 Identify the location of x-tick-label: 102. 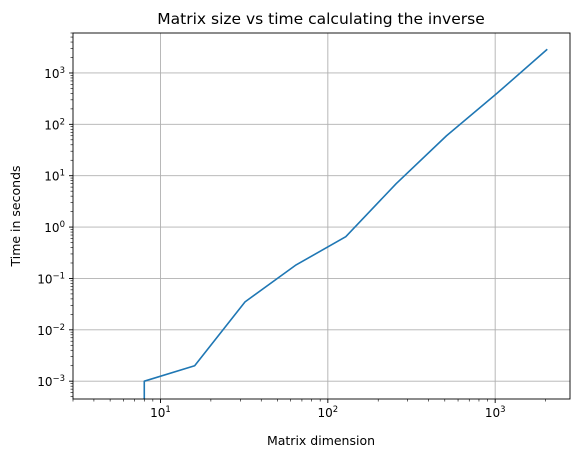
(327, 412).